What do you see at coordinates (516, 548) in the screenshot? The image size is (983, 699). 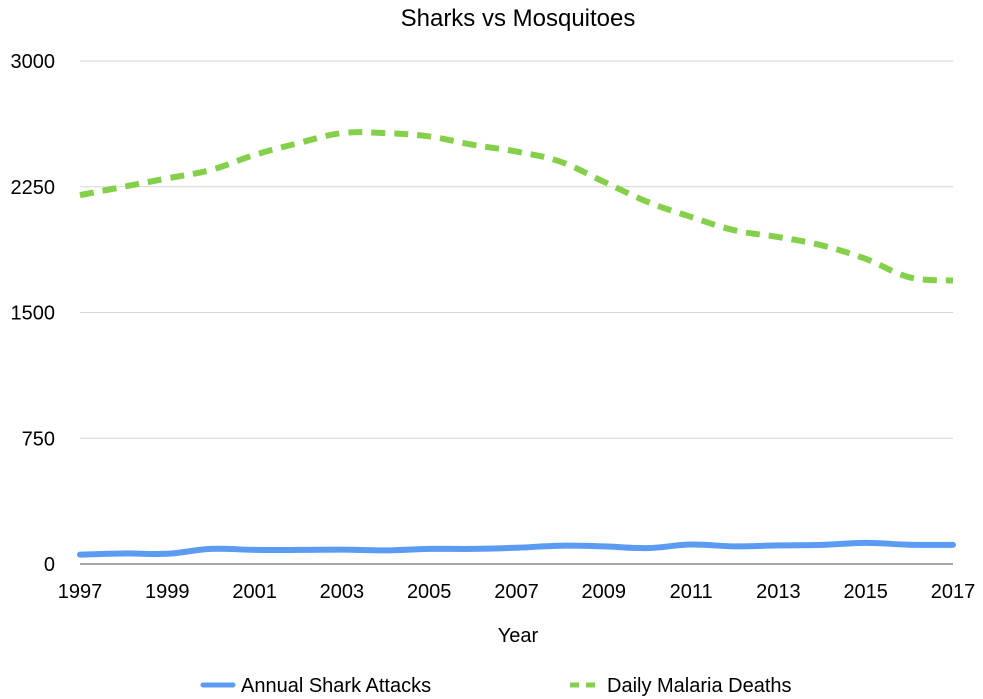 I see `series-line-annual-shark-attacks` at bounding box center [516, 548].